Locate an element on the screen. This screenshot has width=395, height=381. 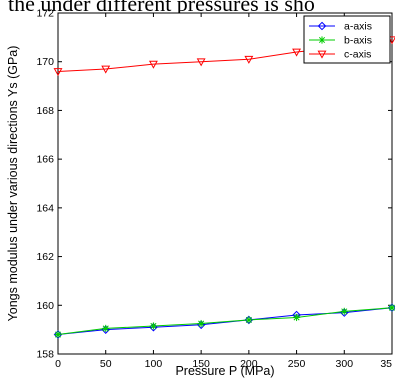
y-tick-label: 164 is located at coordinates (45, 208).